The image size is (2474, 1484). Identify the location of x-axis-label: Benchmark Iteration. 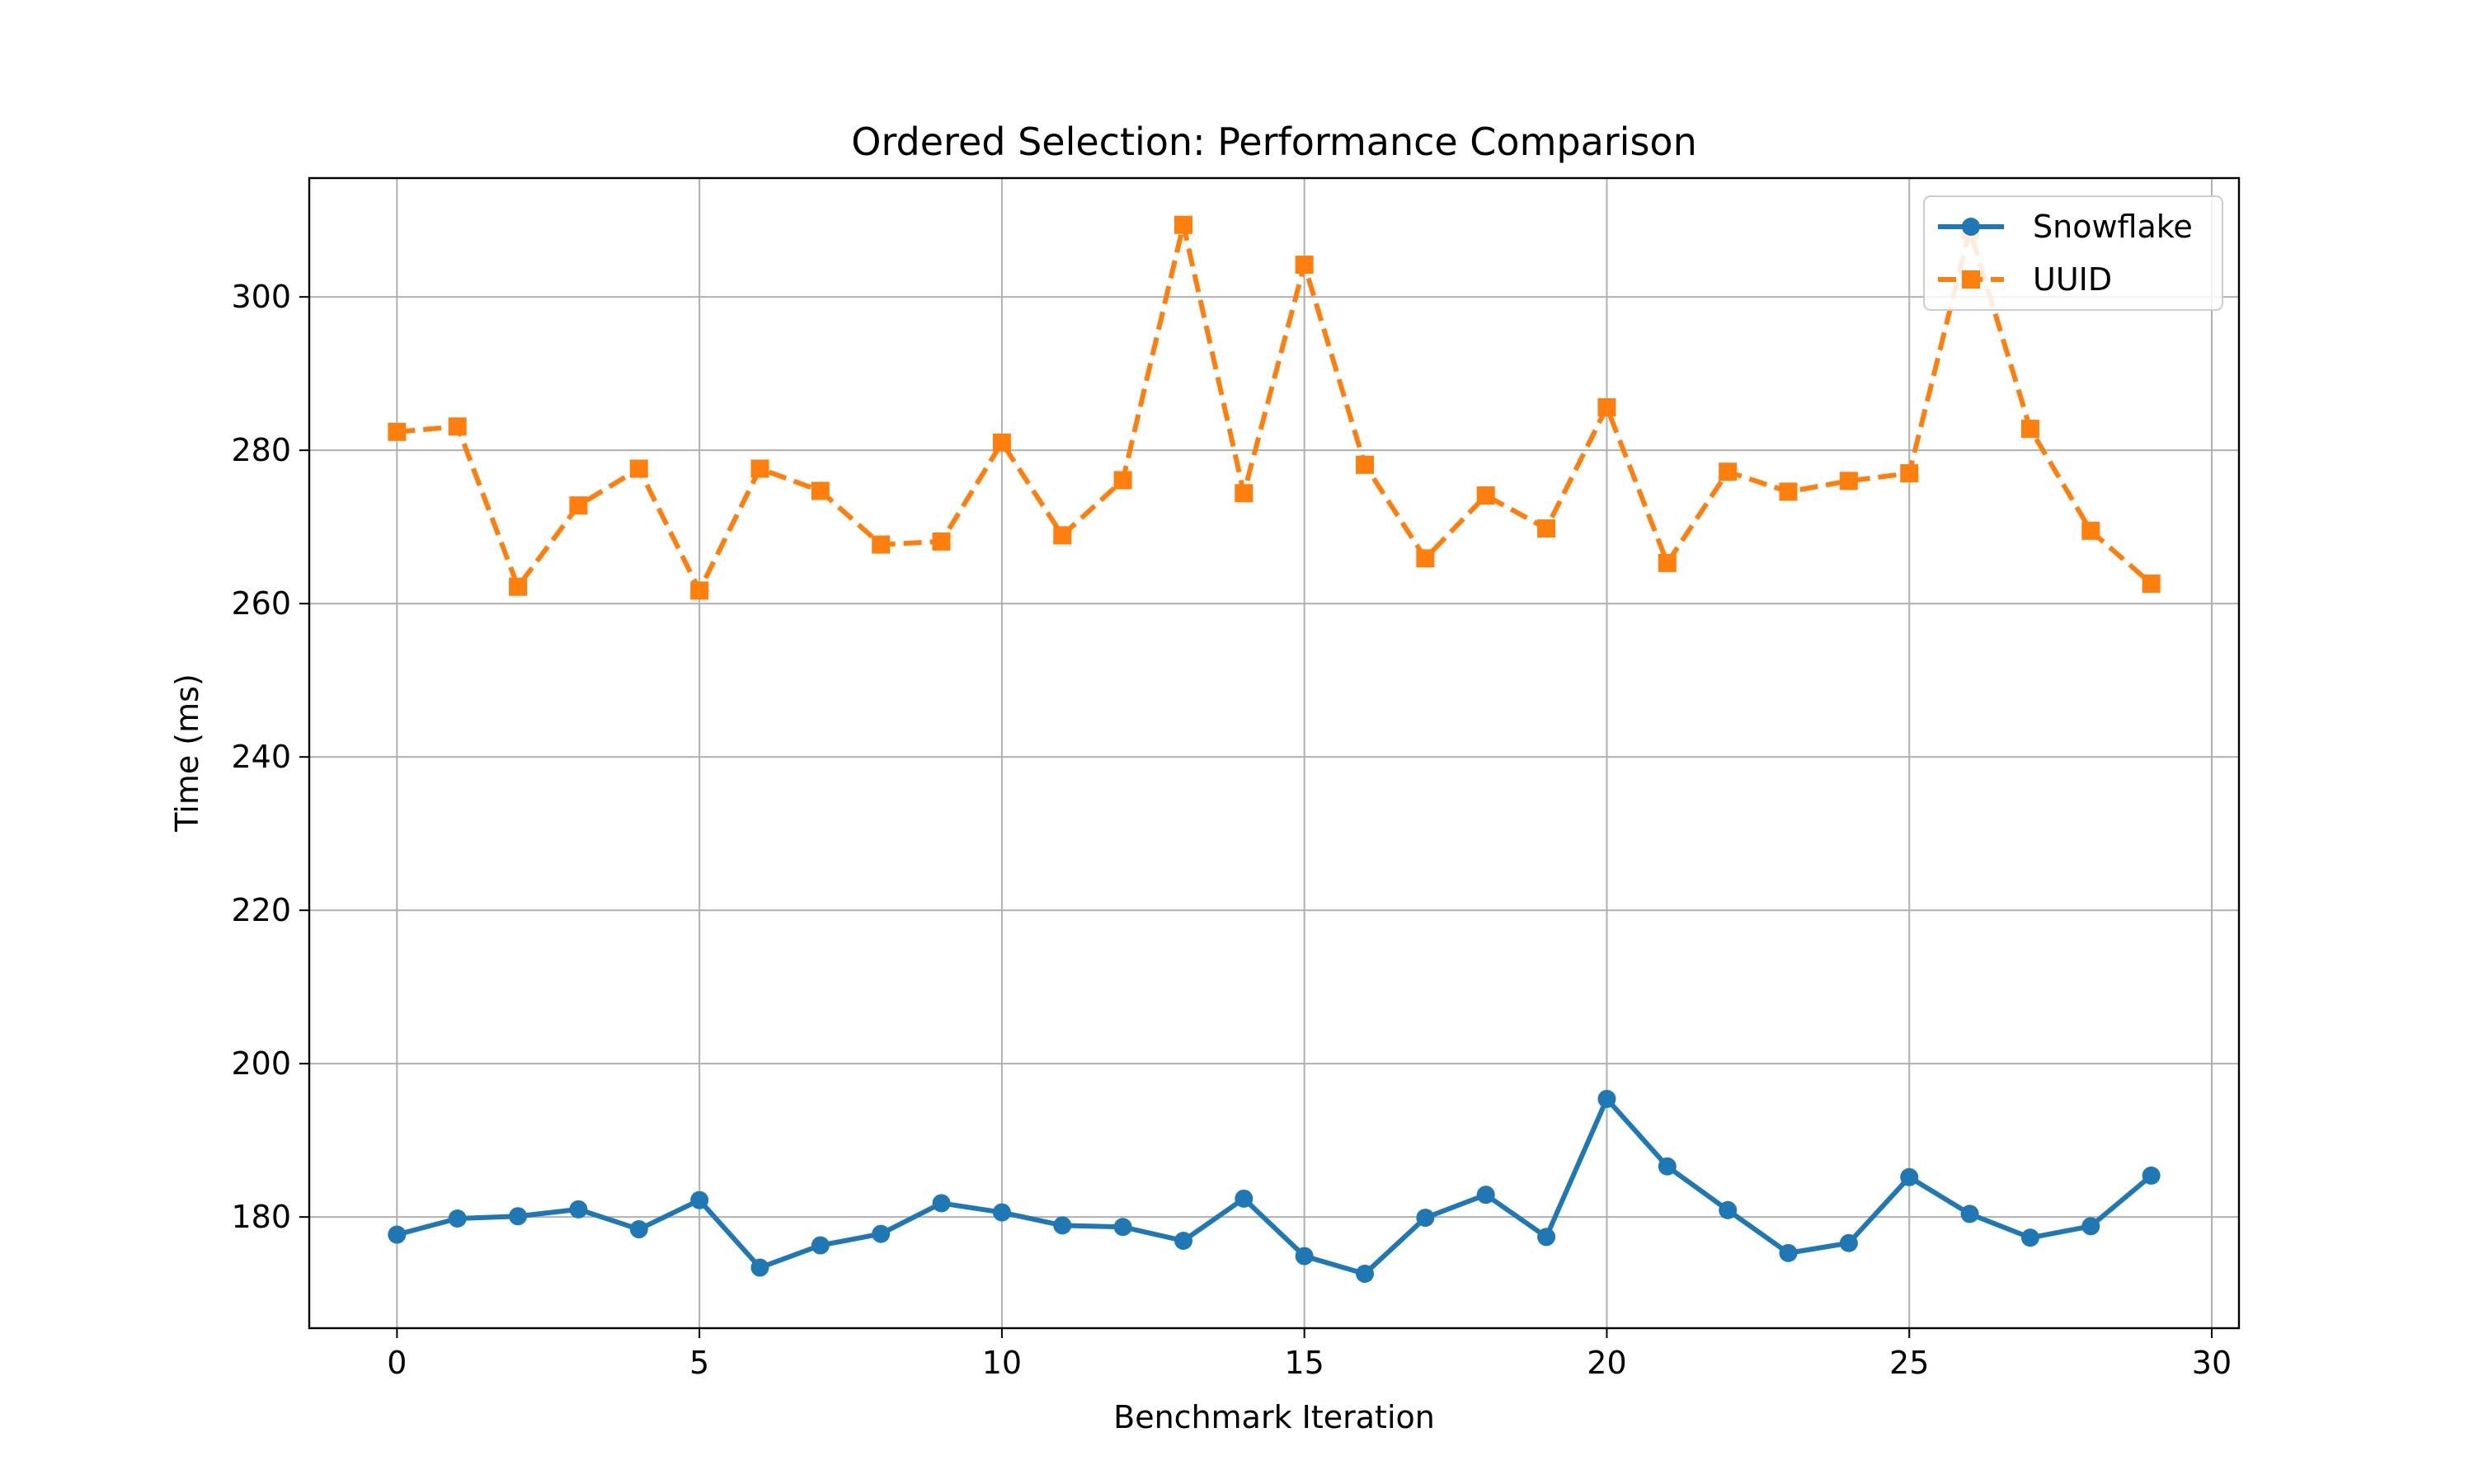
(1274, 1417).